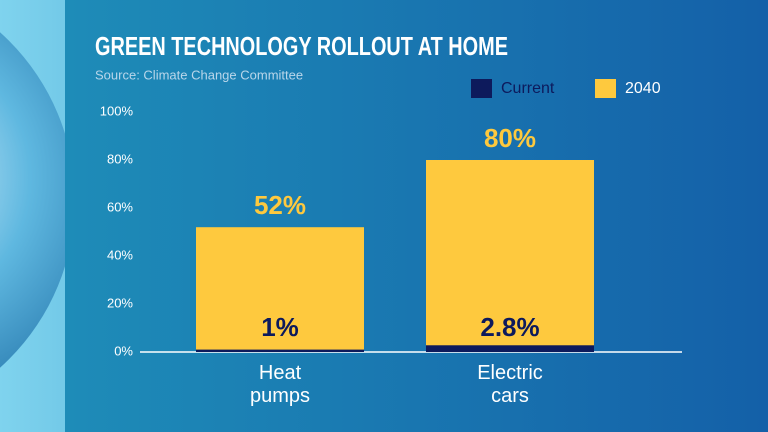 This screenshot has height=432, width=768. Describe the element at coordinates (120, 254) in the screenshot. I see `y-tick-label: 40%` at that location.